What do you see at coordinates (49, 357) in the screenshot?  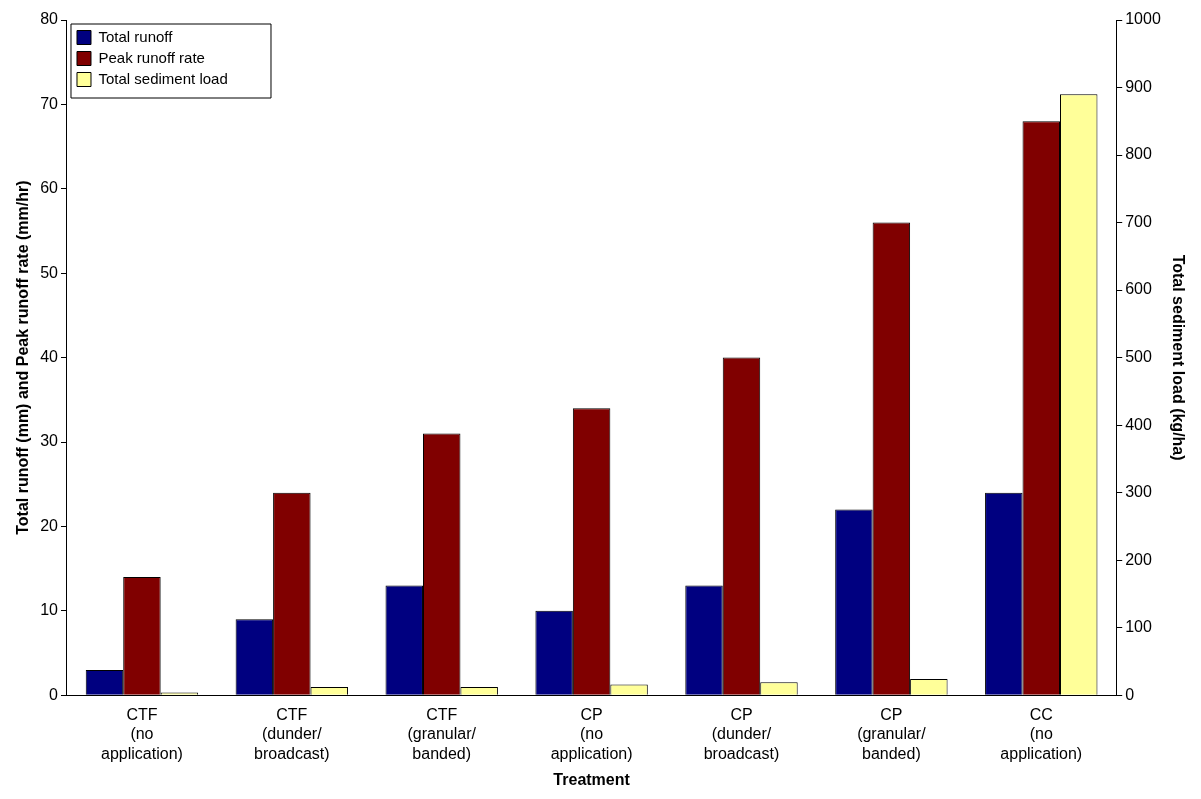 I see `y-tick-label: 40` at bounding box center [49, 357].